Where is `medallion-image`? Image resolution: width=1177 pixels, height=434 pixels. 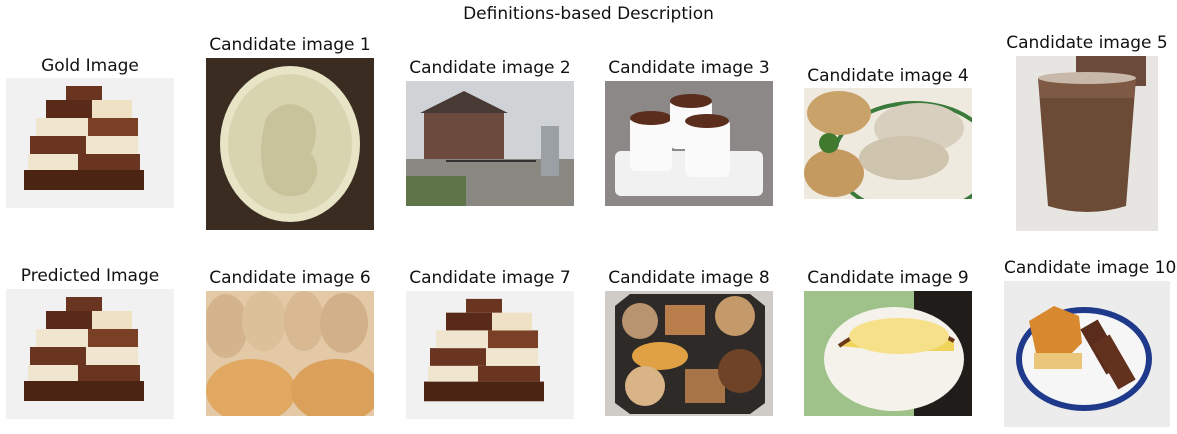 medallion-image is located at coordinates (290, 144).